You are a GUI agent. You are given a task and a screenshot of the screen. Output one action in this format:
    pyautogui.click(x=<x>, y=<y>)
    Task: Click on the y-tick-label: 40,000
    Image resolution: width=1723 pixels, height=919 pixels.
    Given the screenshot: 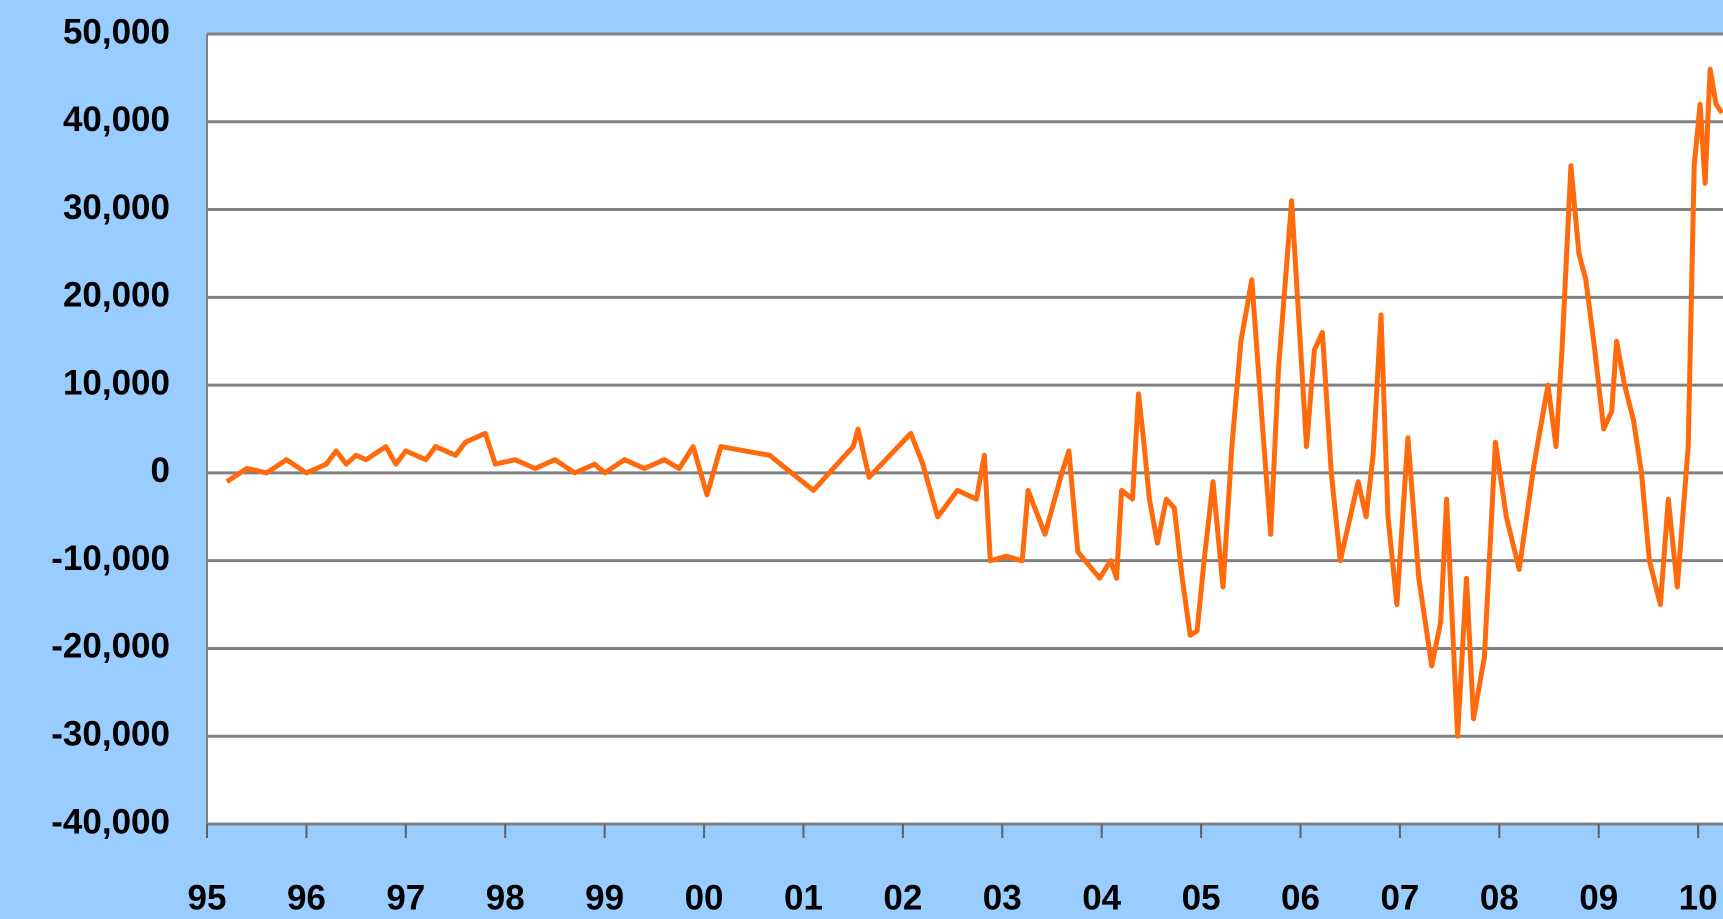 What is the action you would take?
    pyautogui.click(x=116, y=119)
    